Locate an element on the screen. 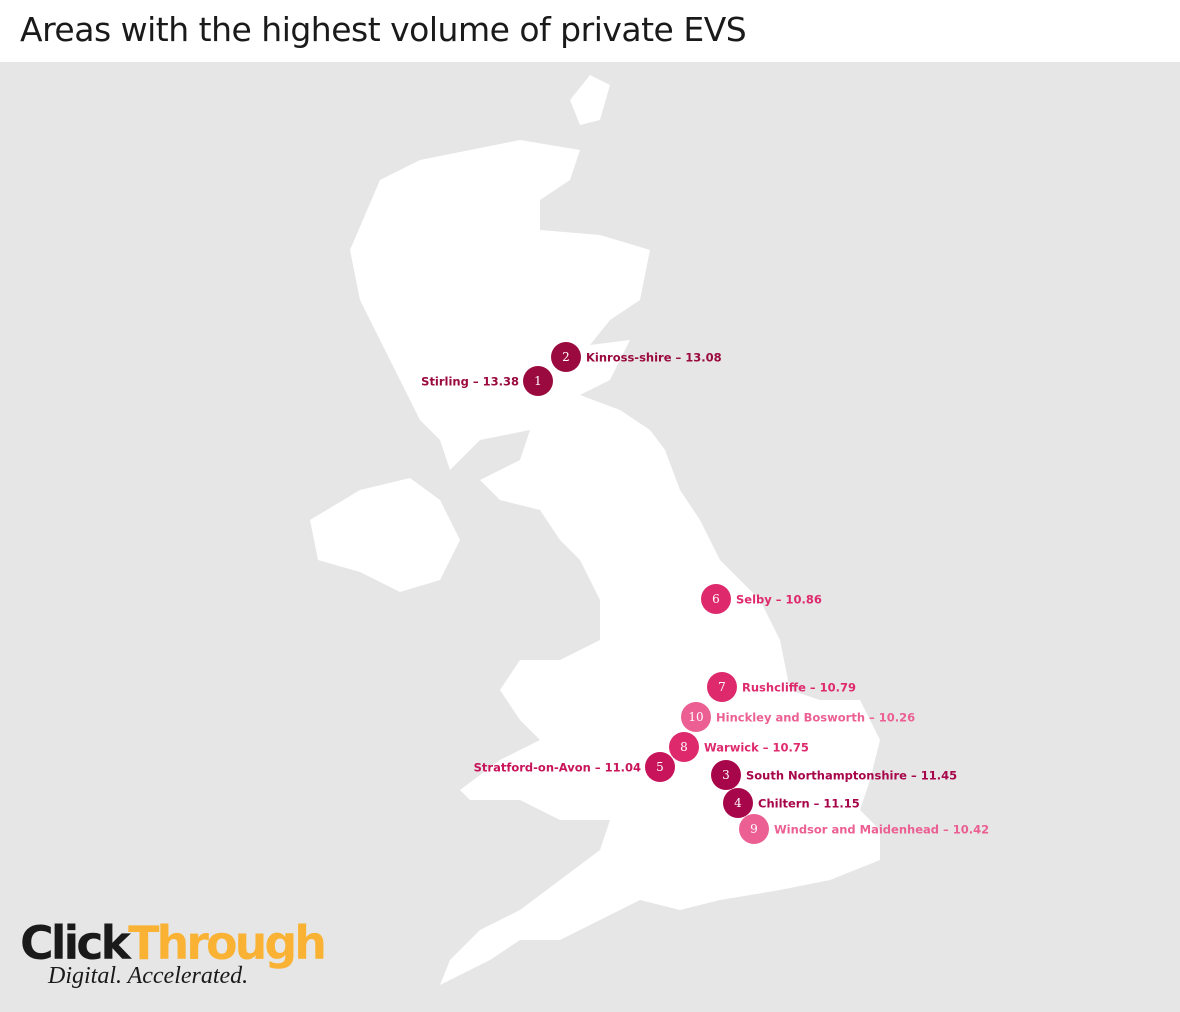  marker-rank: 3 is located at coordinates (726, 775).